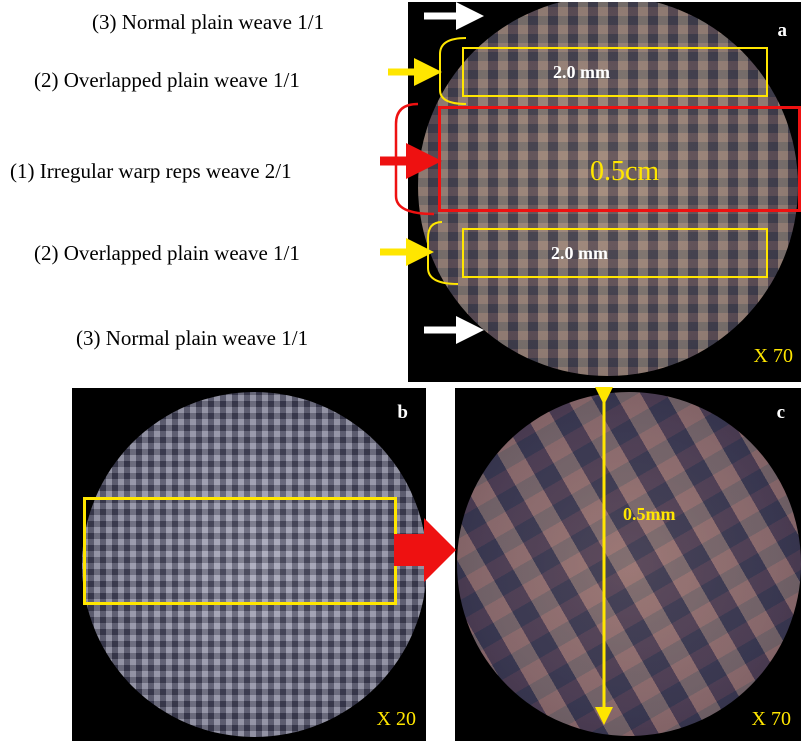 This screenshot has width=801, height=745. I want to click on label-normal-plain-weave-bottom: (3) Normal plain weave 1/1, so click(192, 338).